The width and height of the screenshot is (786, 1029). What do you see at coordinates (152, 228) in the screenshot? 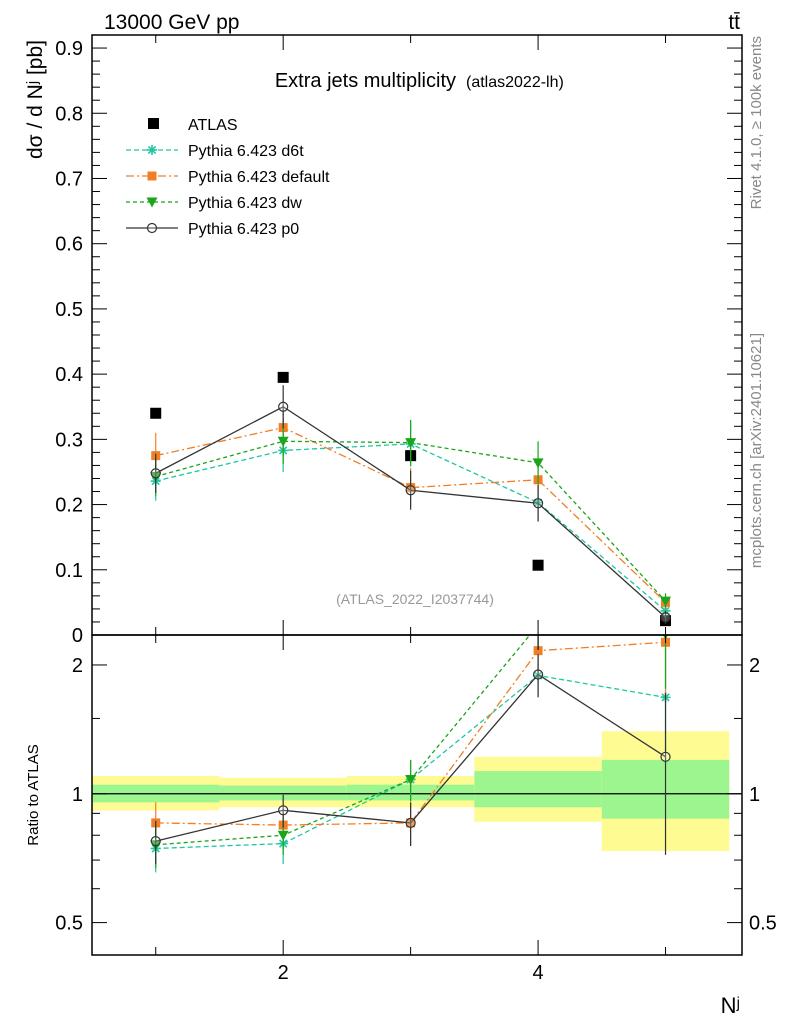
I see `legend-p0-marker` at bounding box center [152, 228].